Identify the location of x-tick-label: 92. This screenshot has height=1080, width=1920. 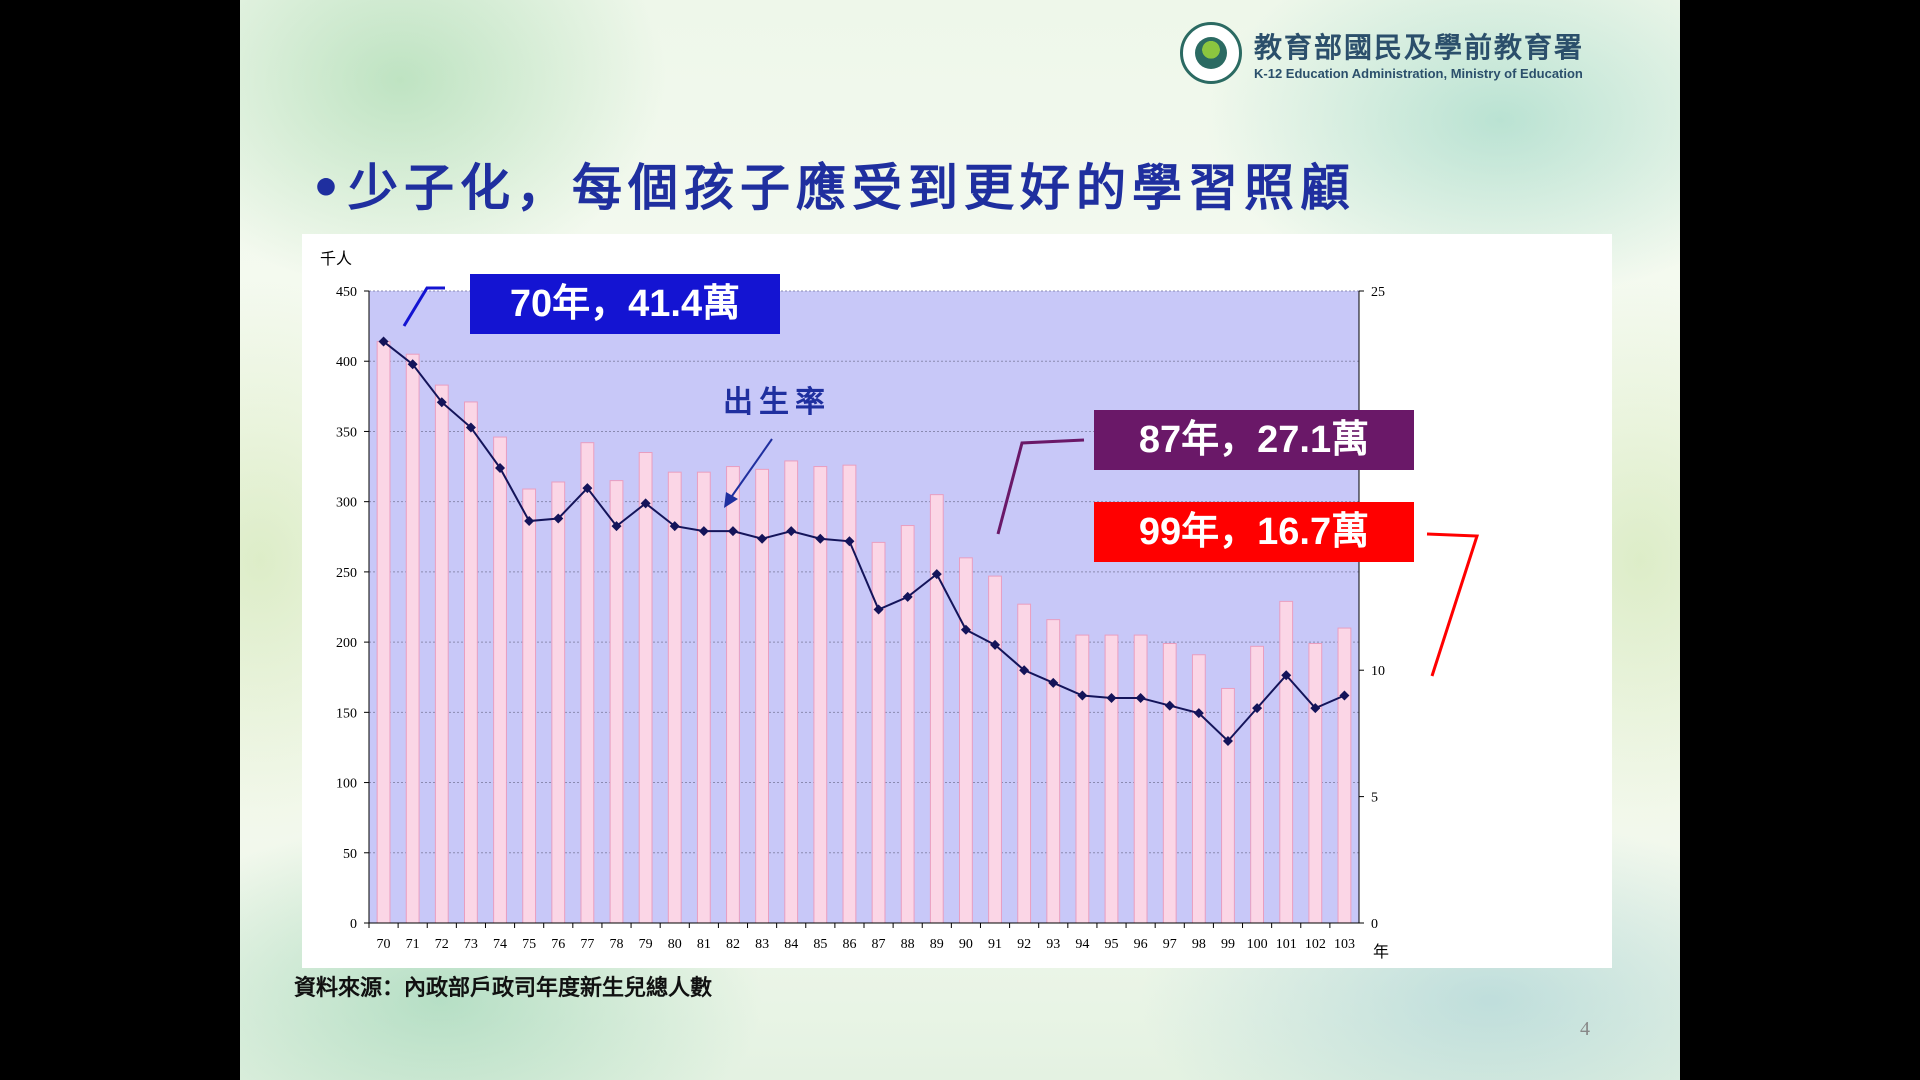
(1024, 944).